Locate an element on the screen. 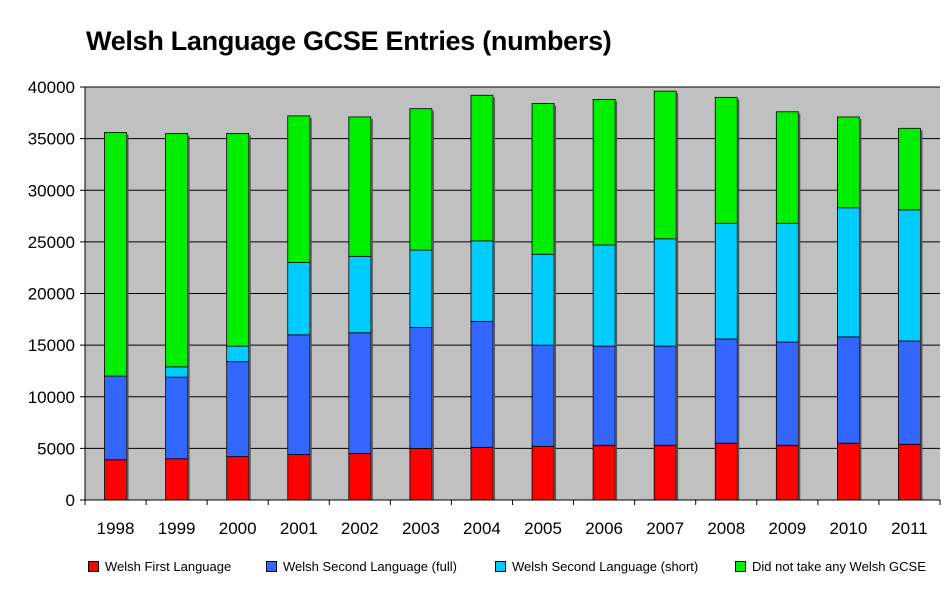 The width and height of the screenshot is (951, 595). x-tick-label: 2000 is located at coordinates (238, 528).